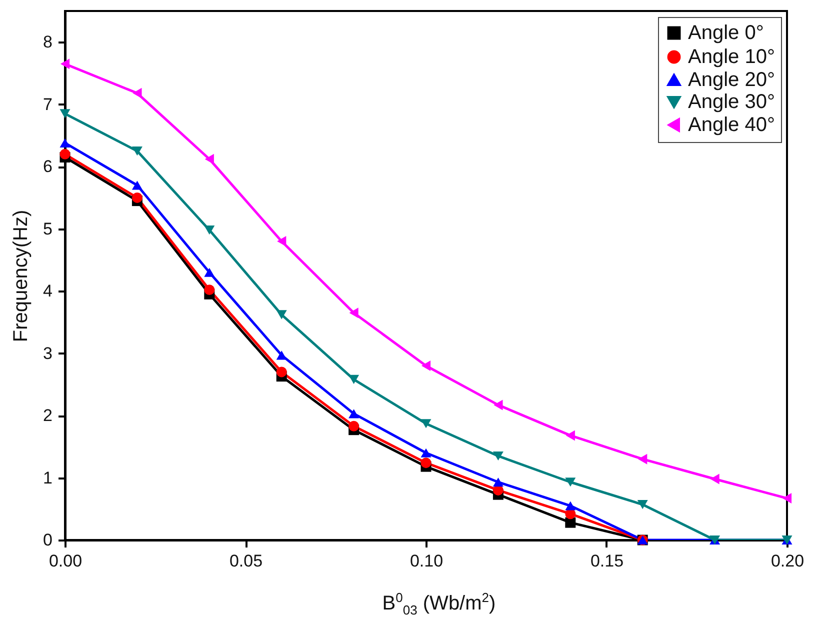 This screenshot has width=813, height=629. What do you see at coordinates (47, 166) in the screenshot?
I see `y-tick-label: 6` at bounding box center [47, 166].